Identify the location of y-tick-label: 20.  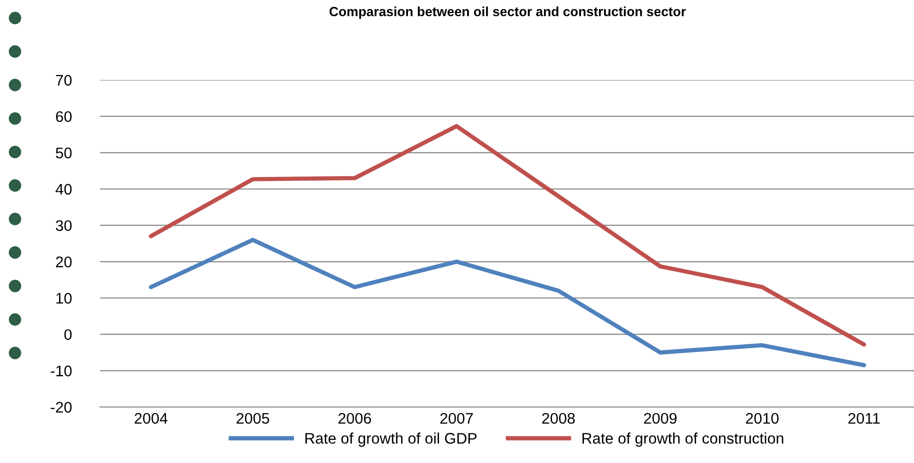
(64, 262).